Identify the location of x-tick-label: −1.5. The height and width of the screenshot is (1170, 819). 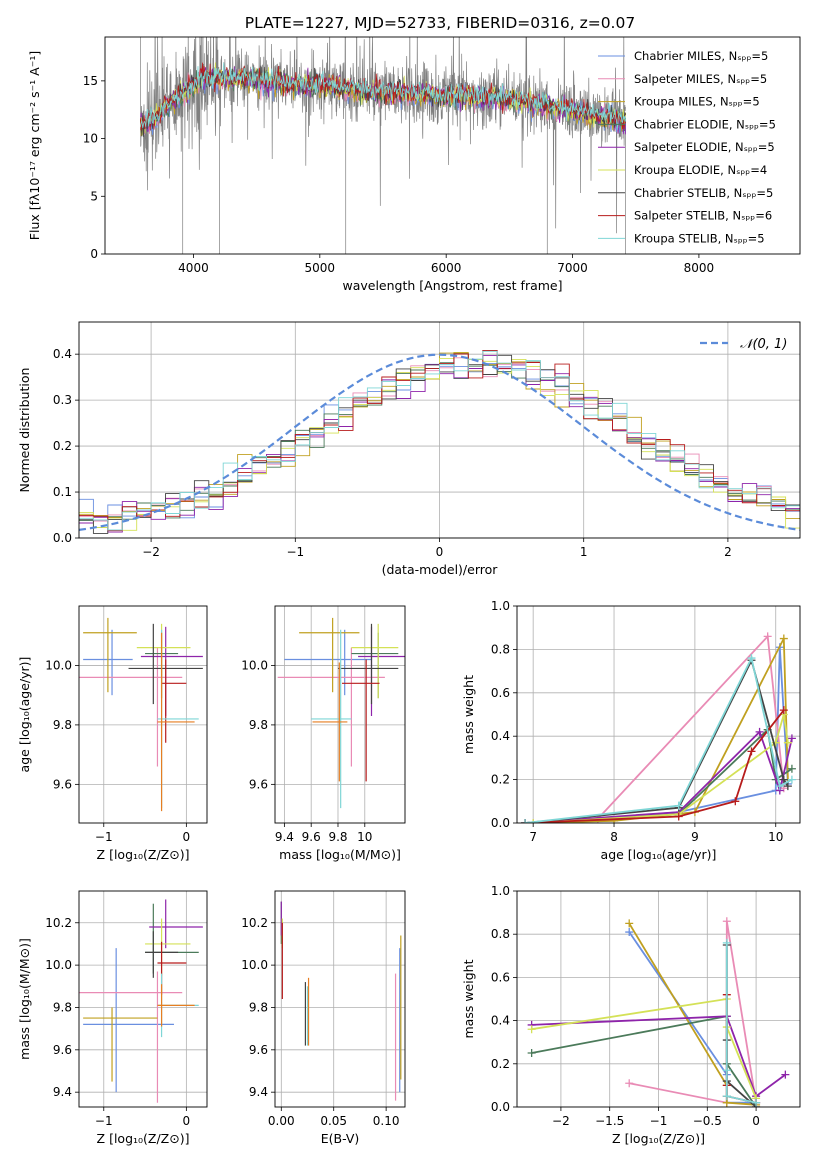
(609, 1121).